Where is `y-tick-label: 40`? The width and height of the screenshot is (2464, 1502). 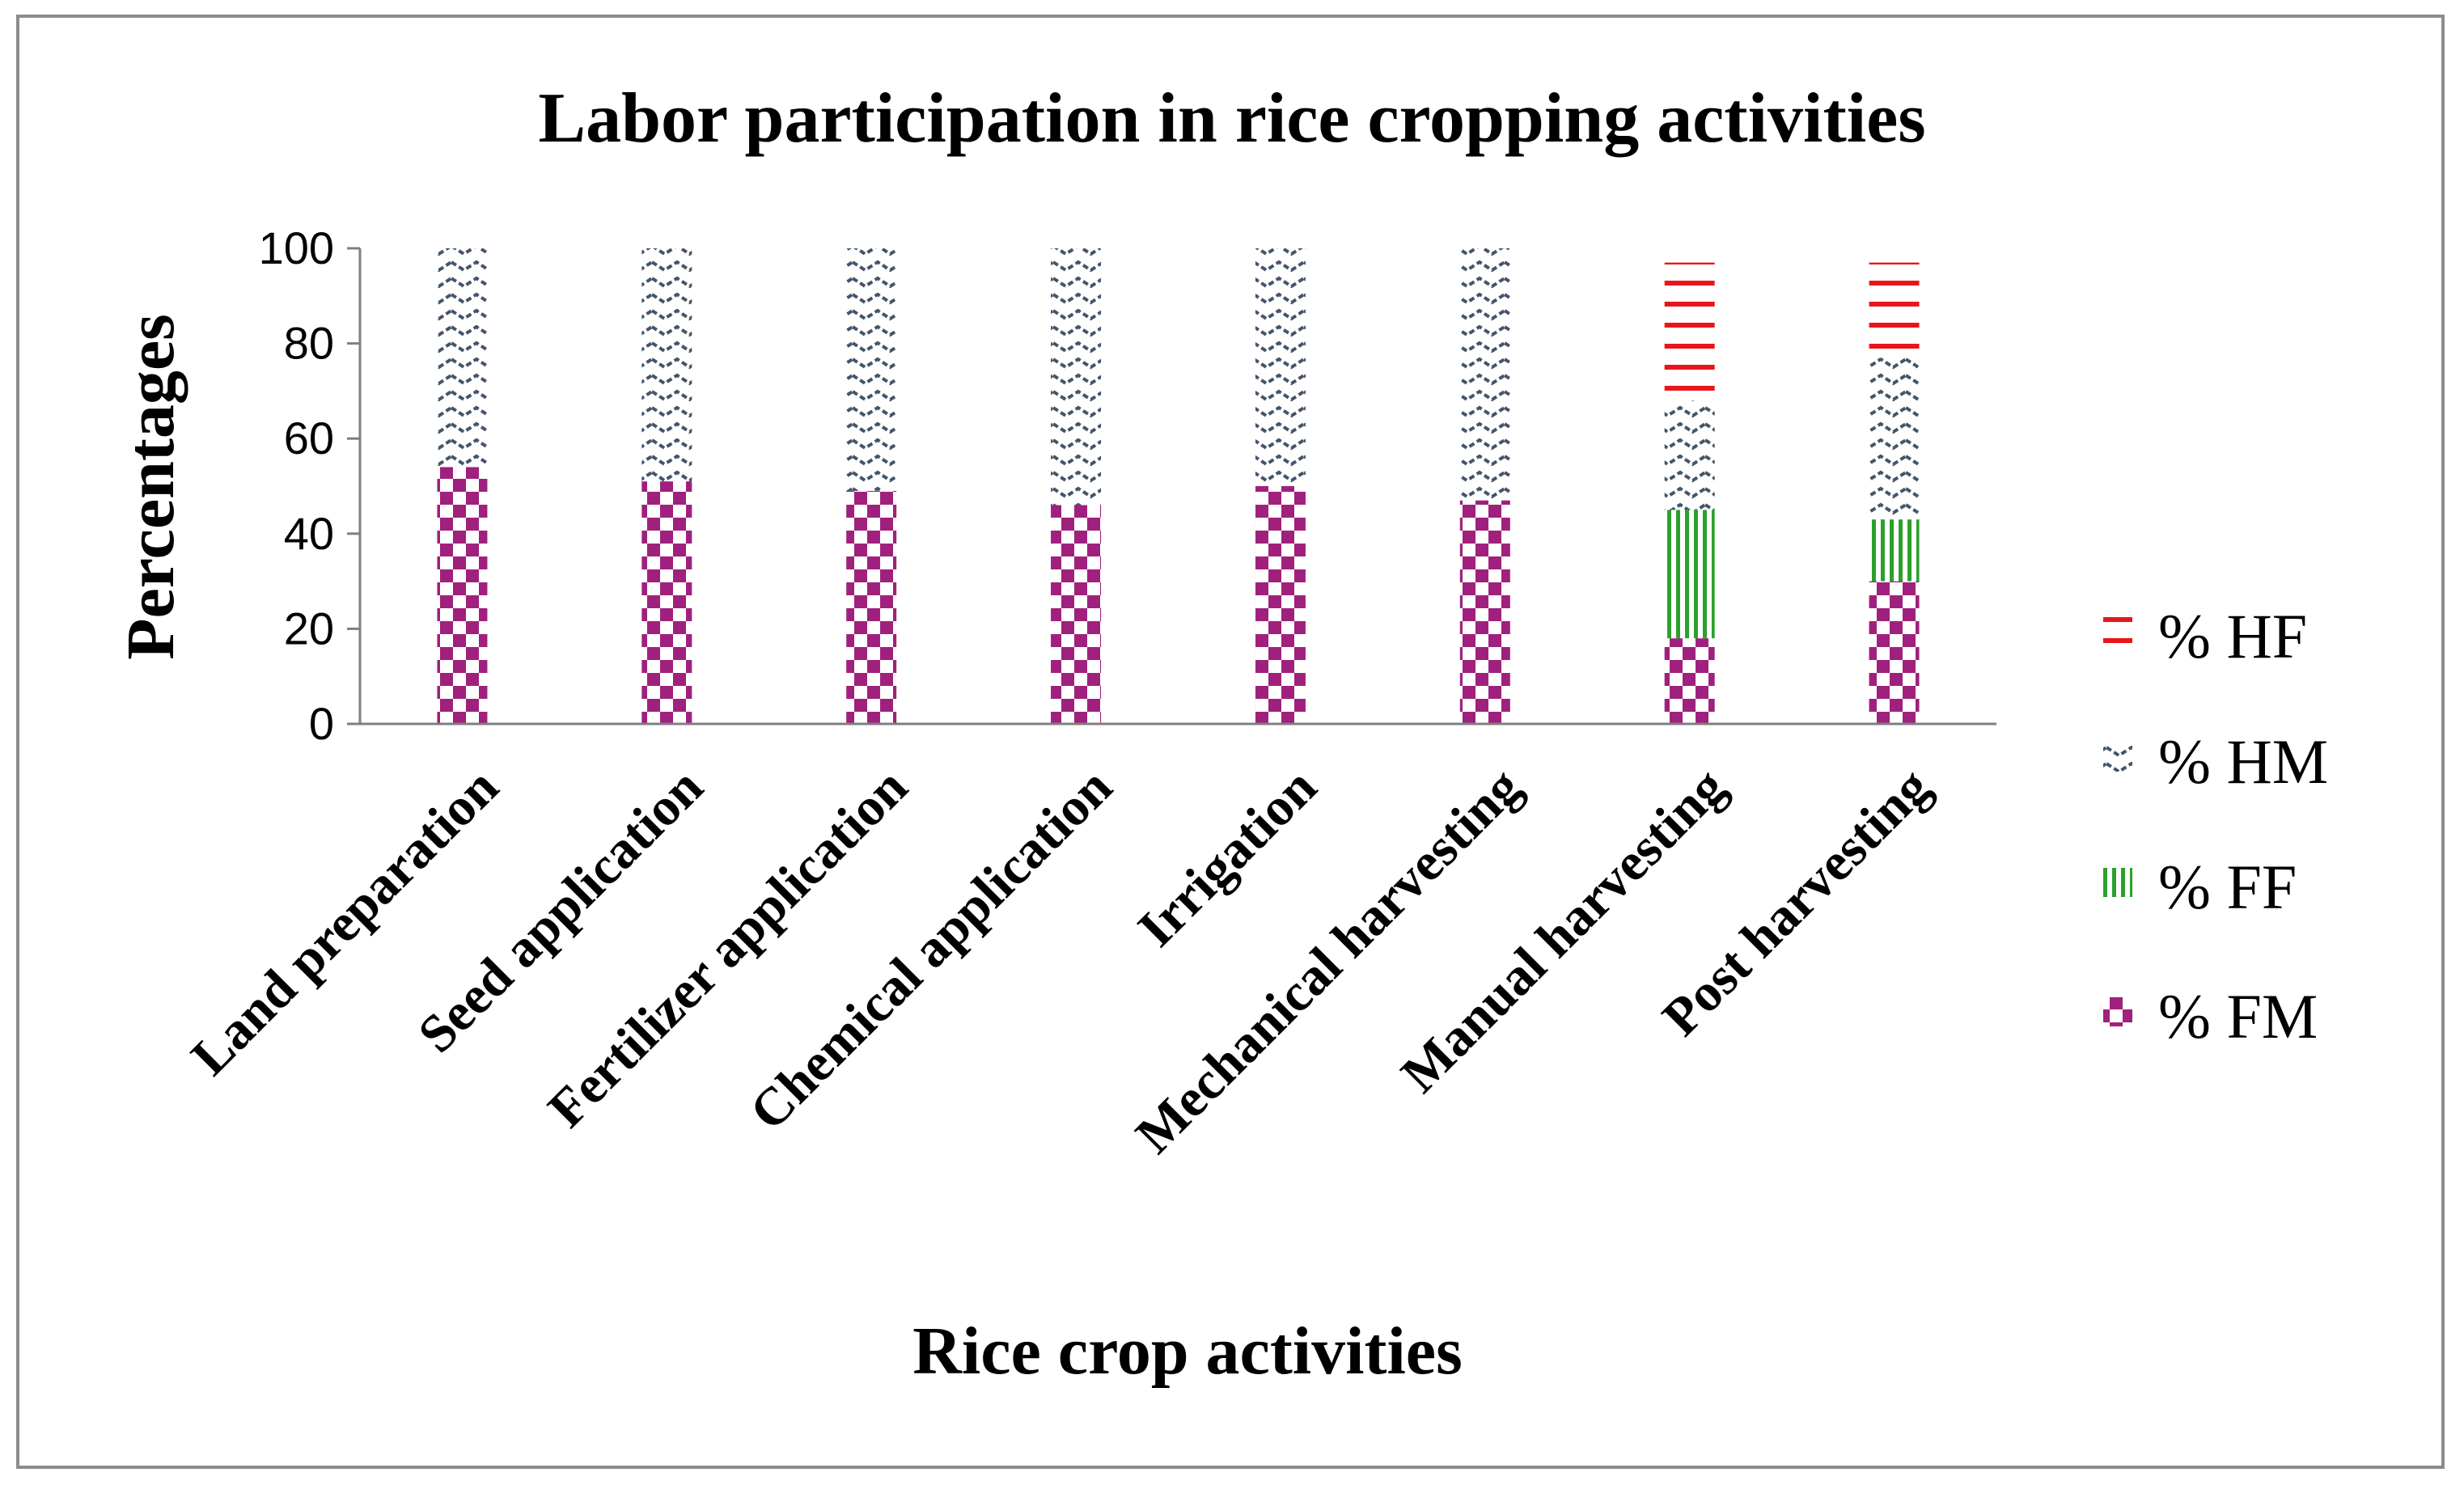
y-tick-label: 40 is located at coordinates (309, 533).